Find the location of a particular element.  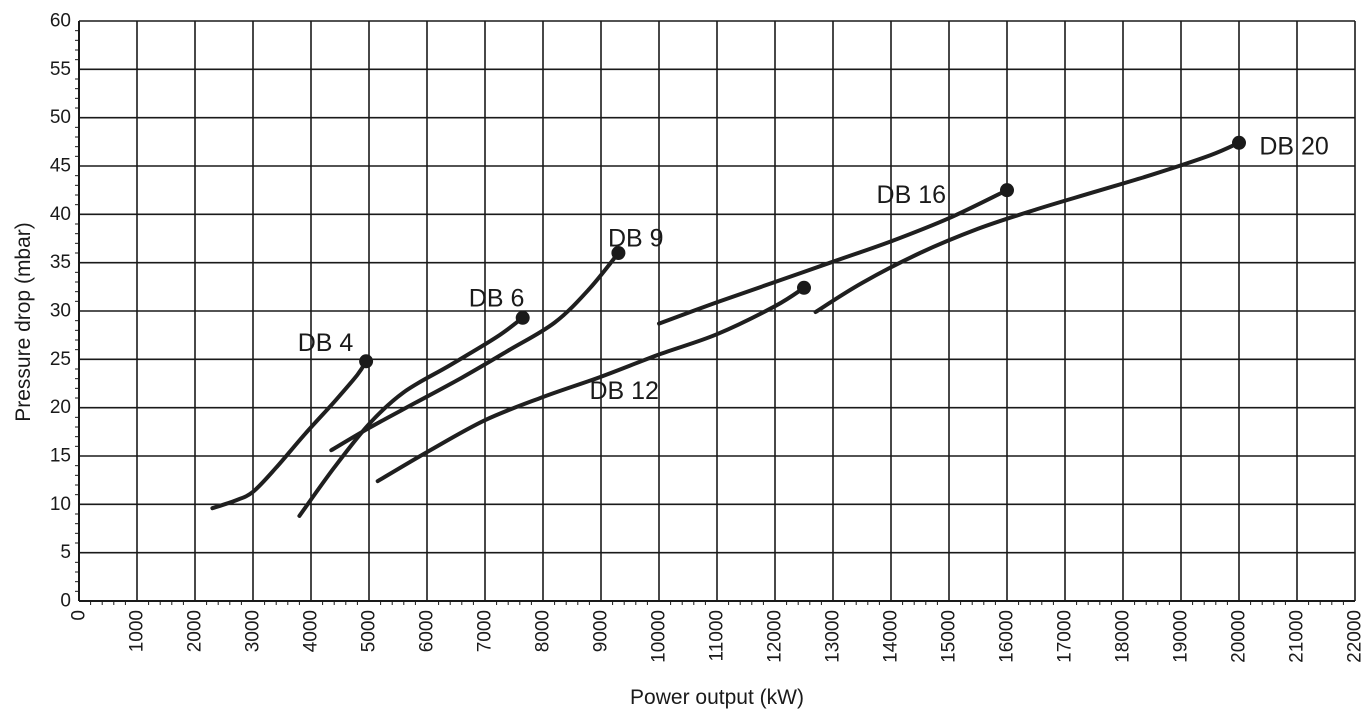

x-tick-label: 15000 is located at coordinates (949, 636).